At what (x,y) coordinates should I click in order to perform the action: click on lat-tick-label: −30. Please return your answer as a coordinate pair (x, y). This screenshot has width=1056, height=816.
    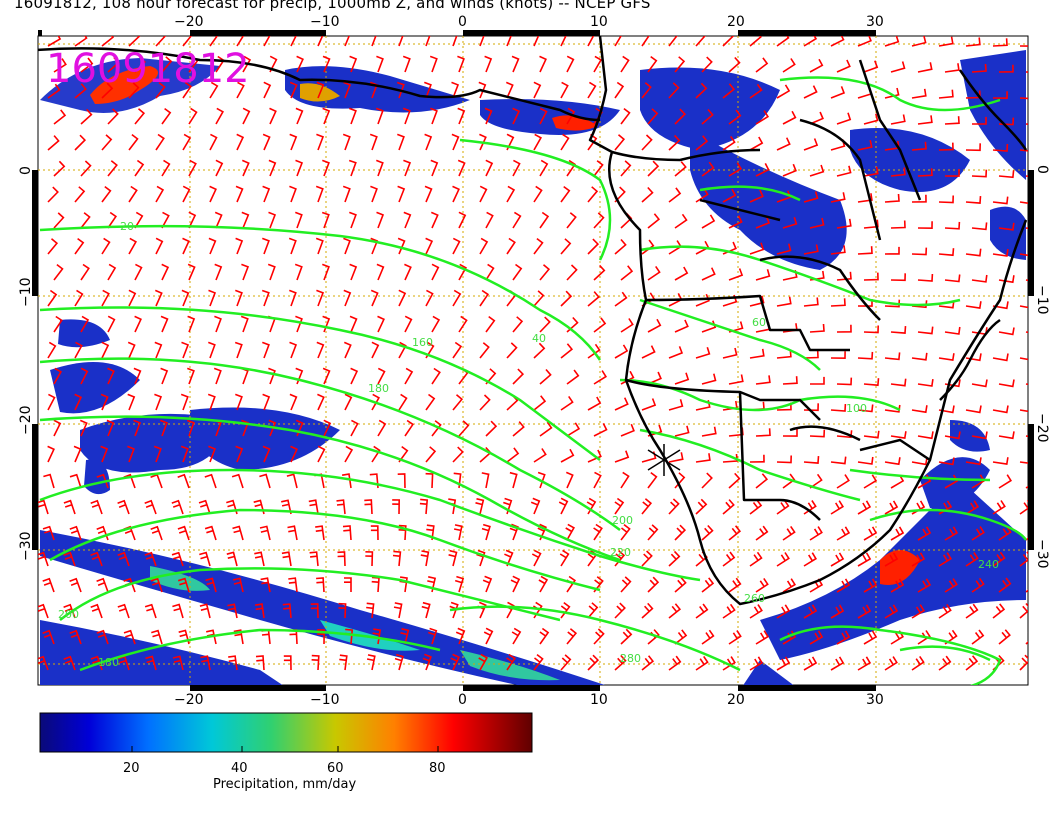
    Looking at the image, I should click on (1042, 554).